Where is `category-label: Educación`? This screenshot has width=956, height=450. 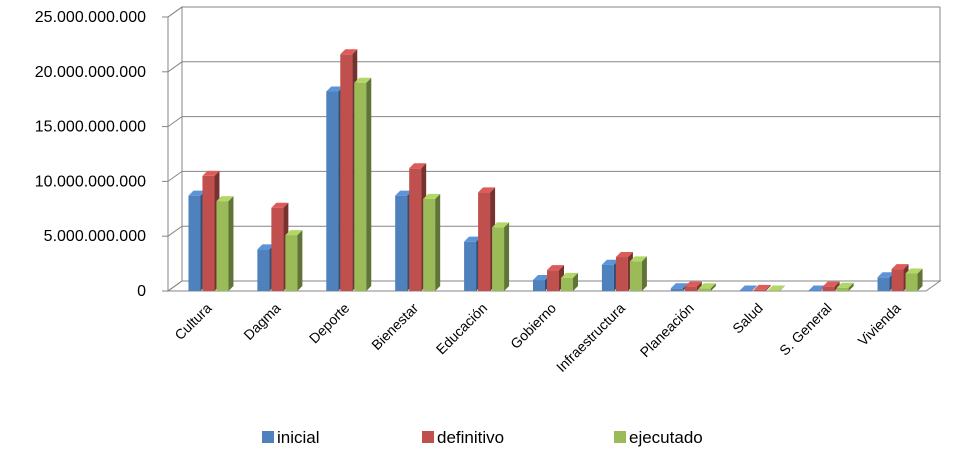
category-label: Educación is located at coordinates (462, 329).